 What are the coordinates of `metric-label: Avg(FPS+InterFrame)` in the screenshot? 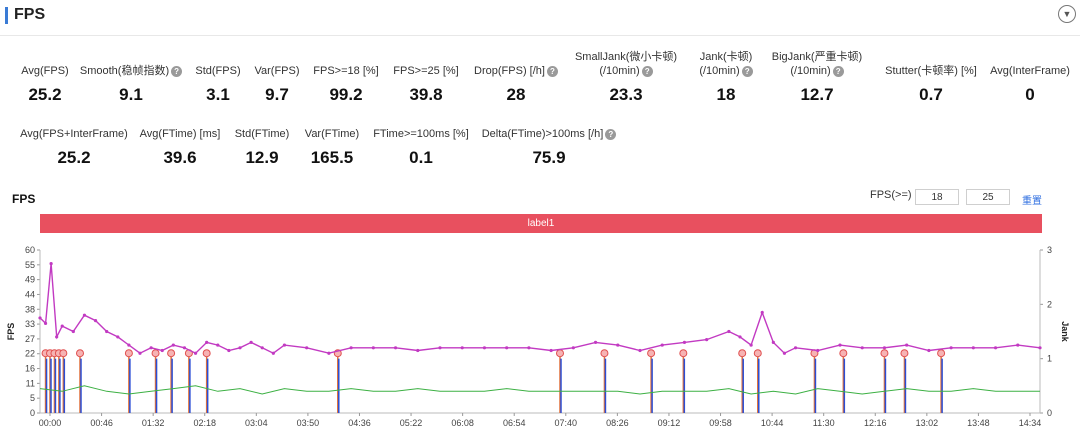 It's located at (74, 134).